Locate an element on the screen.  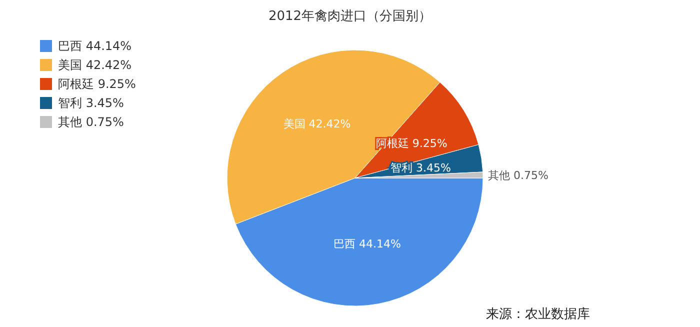
data-label: 其他 0.75% is located at coordinates (518, 175).